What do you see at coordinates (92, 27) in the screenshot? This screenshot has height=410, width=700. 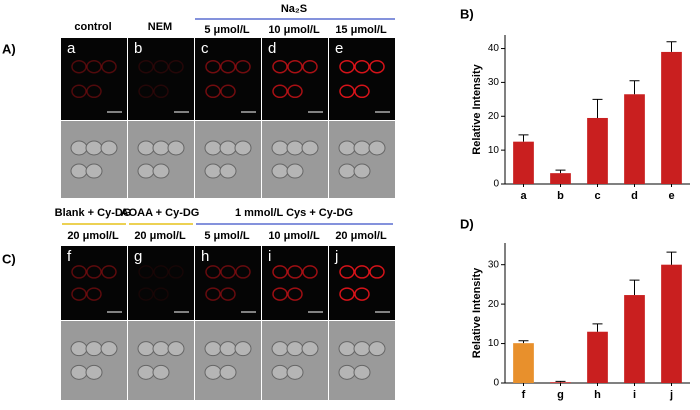 I see `column-header: control` at bounding box center [92, 27].